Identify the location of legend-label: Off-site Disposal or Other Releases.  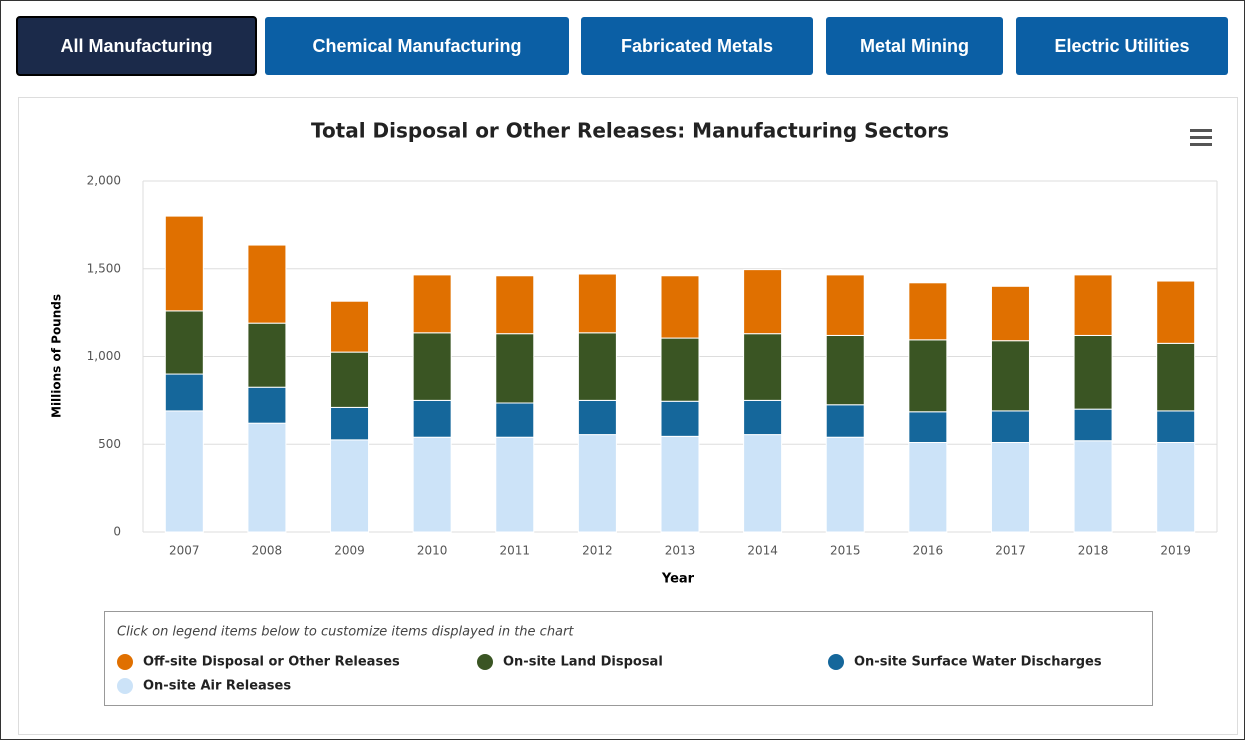
(271, 662).